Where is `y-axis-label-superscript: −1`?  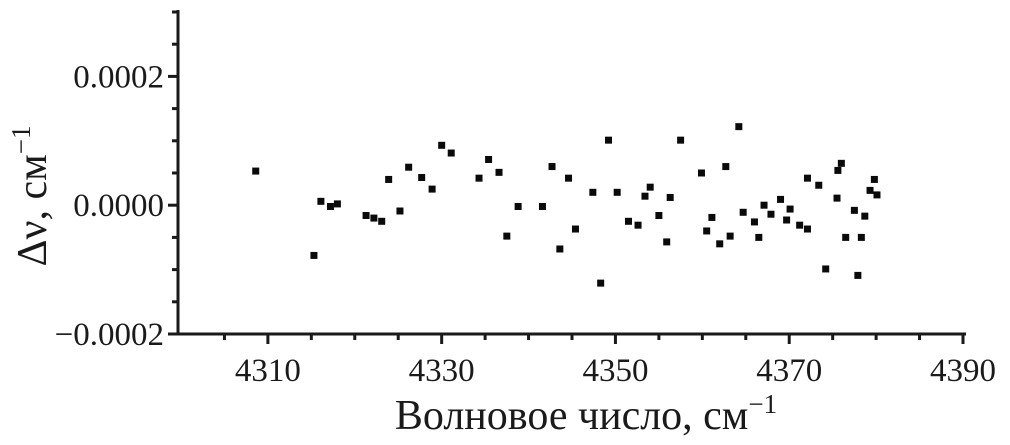
y-axis-label-superscript: −1 is located at coordinates (21, 140).